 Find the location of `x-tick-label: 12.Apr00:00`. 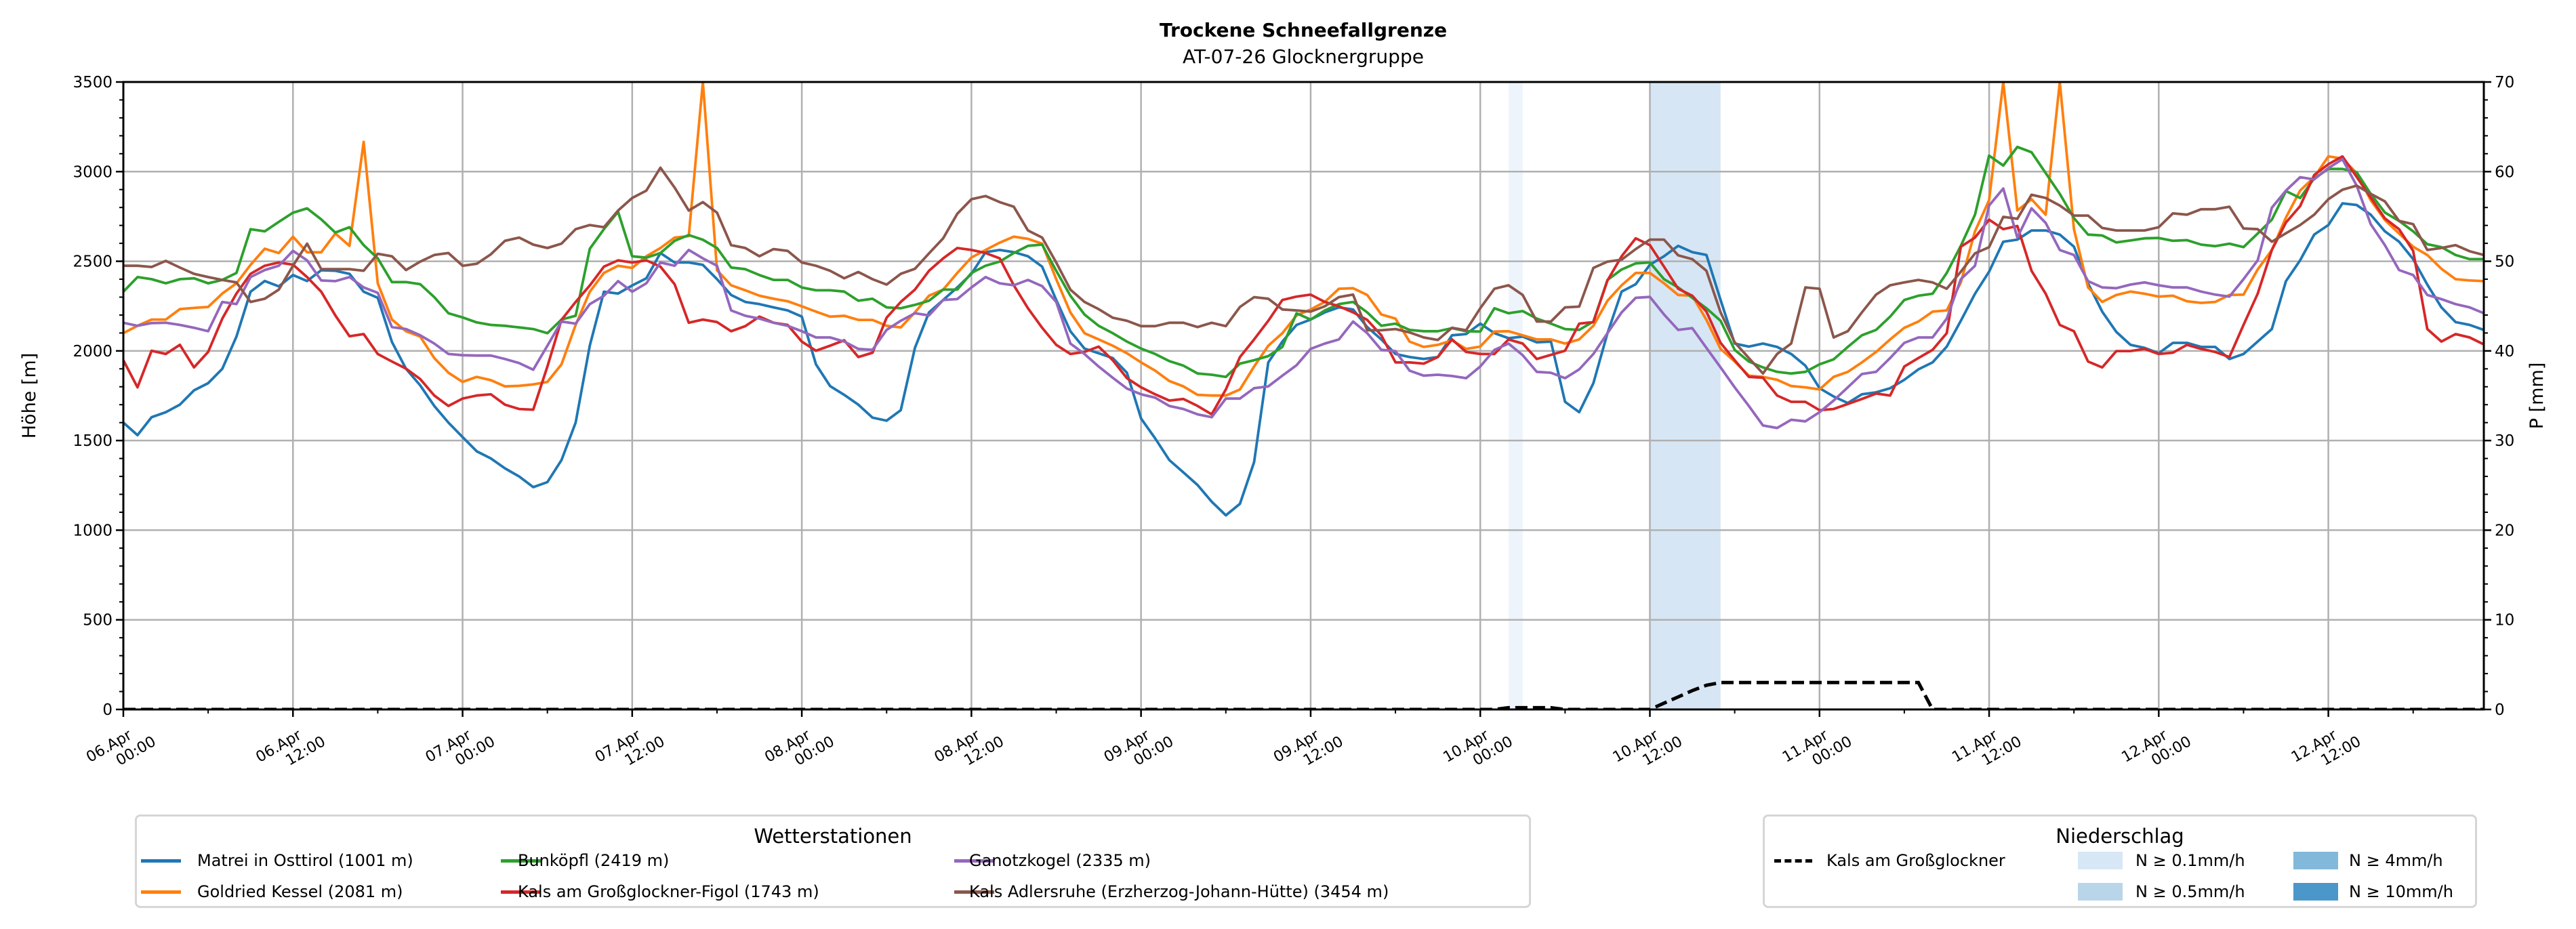

x-tick-label: 12.Apr00:00 is located at coordinates (2157, 750).